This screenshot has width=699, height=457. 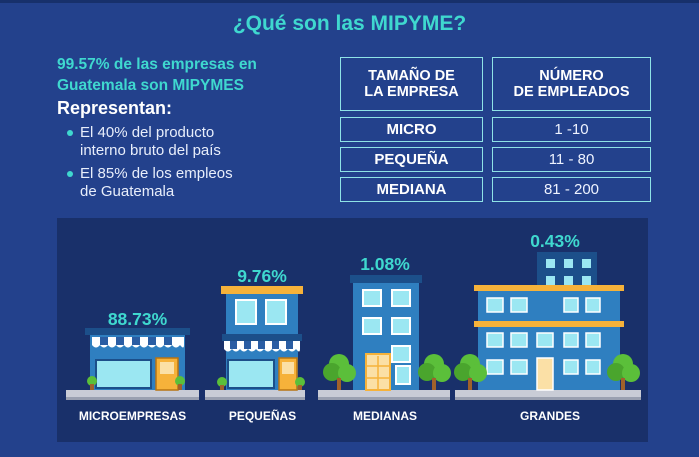 What do you see at coordinates (255, 343) in the screenshot?
I see `small-building-illustration` at bounding box center [255, 343].